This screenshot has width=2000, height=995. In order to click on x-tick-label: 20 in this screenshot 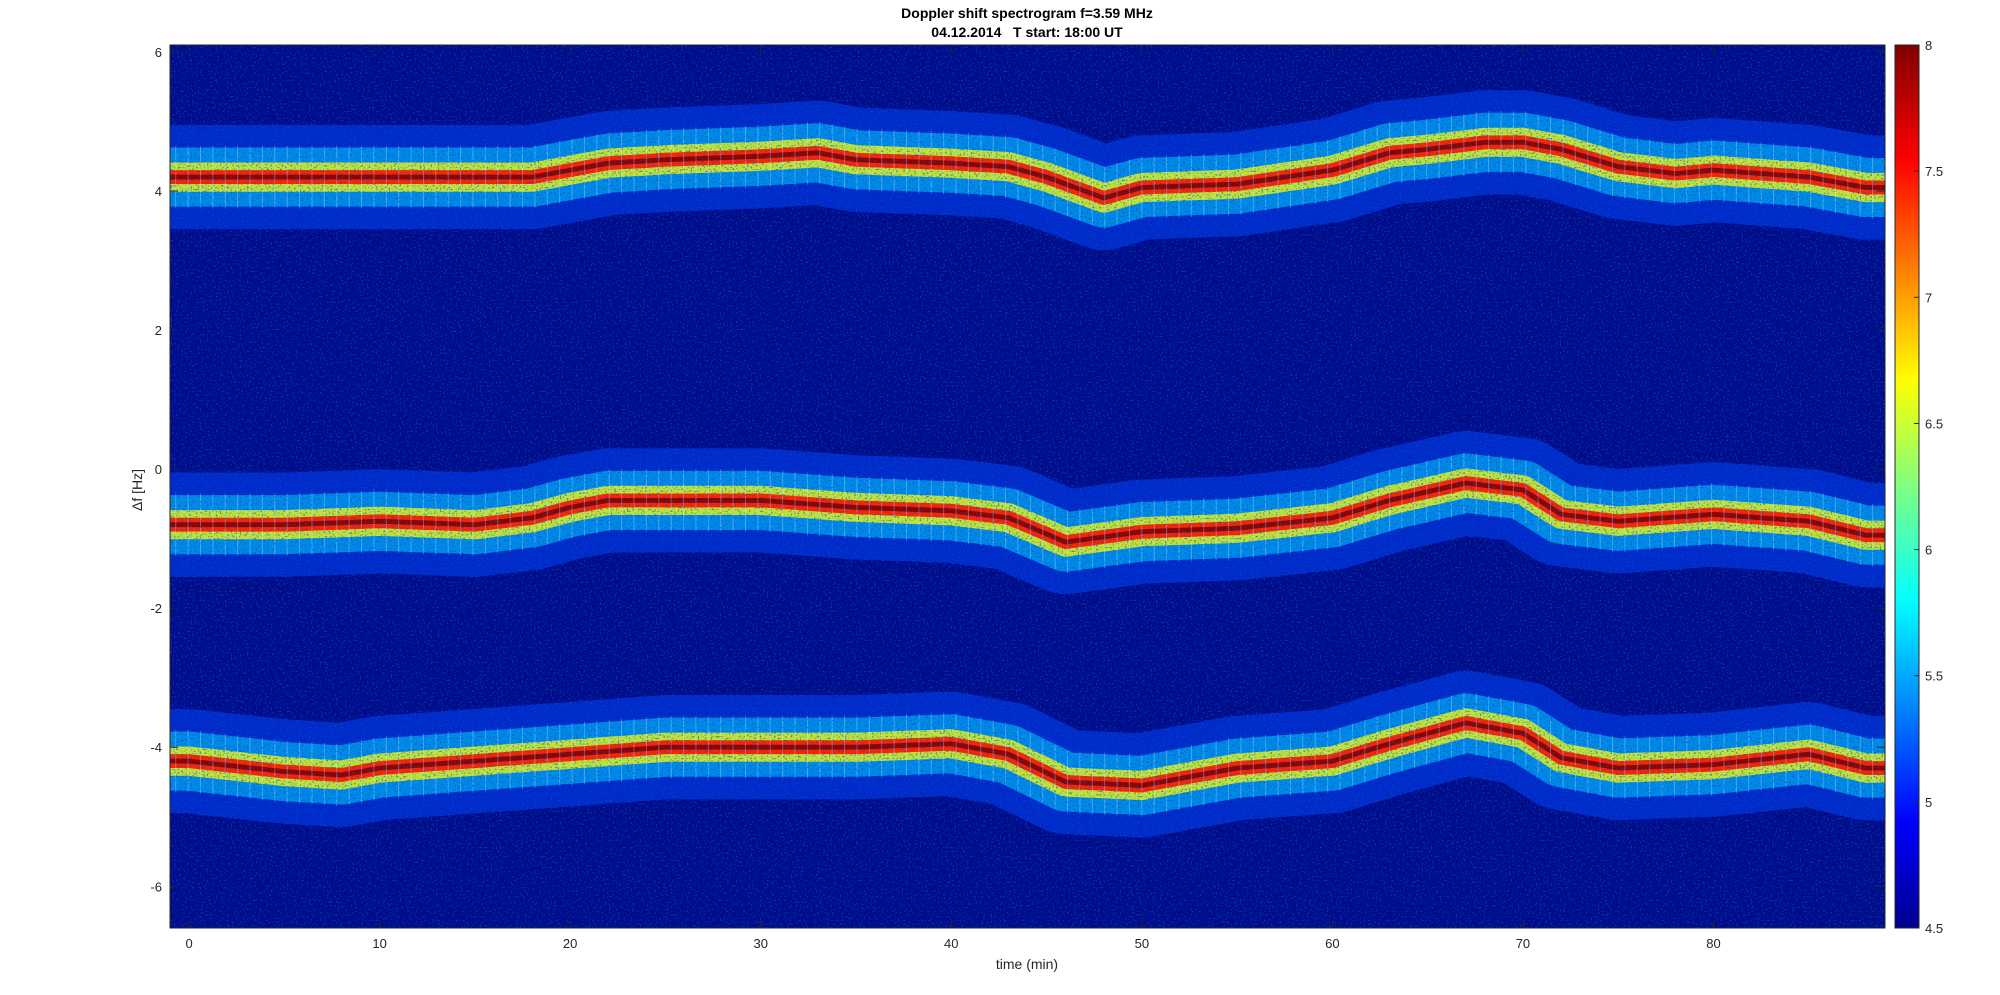, I will do `click(570, 943)`.